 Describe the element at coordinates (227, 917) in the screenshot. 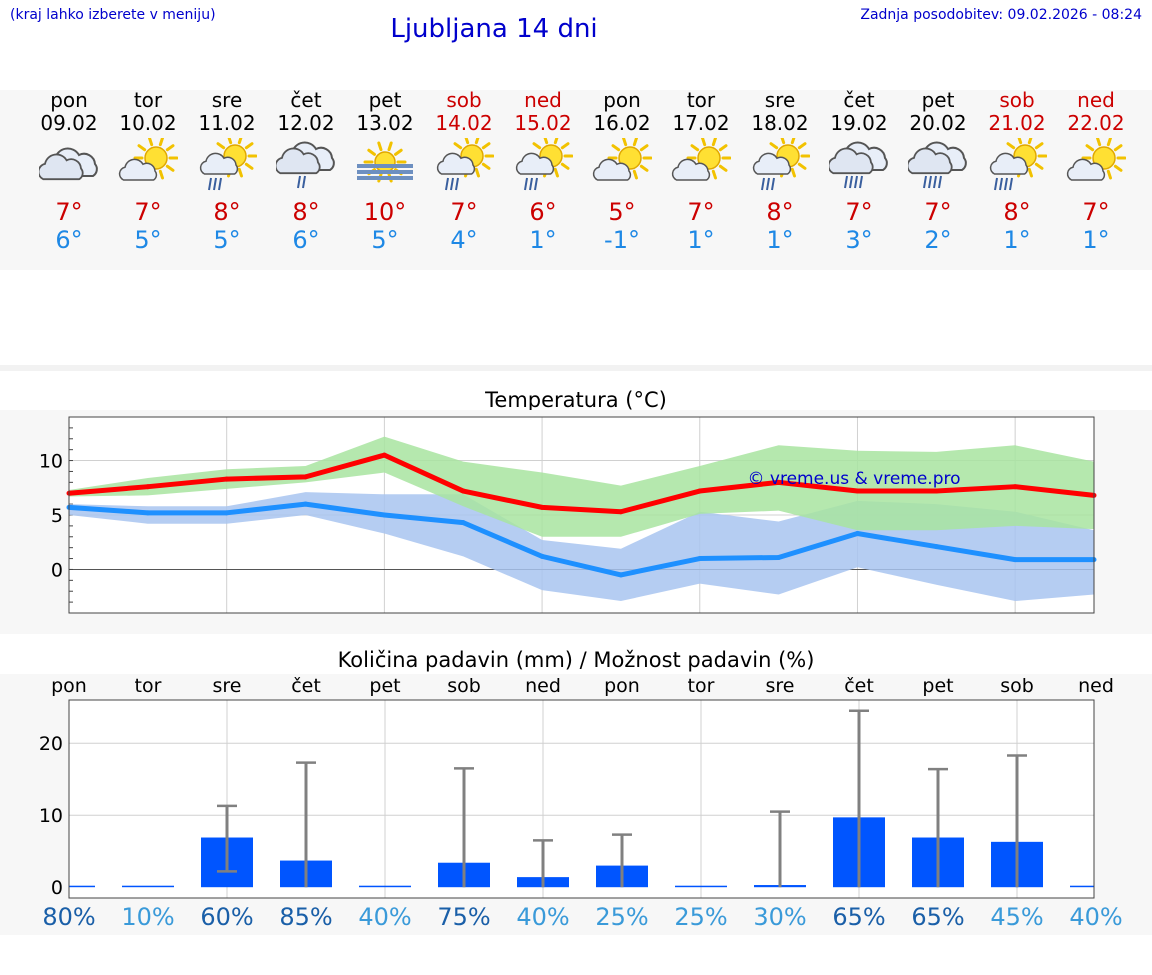

I see `precip-probability: 60%` at that location.